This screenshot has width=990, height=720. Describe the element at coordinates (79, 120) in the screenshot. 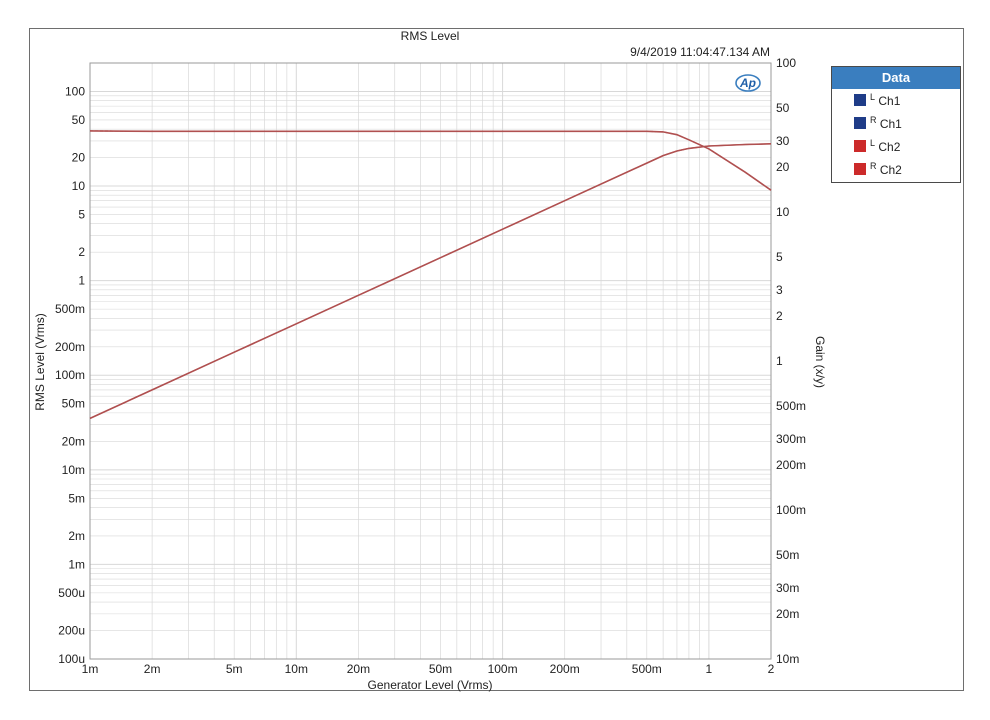

I see `y-tick-label: 50` at that location.